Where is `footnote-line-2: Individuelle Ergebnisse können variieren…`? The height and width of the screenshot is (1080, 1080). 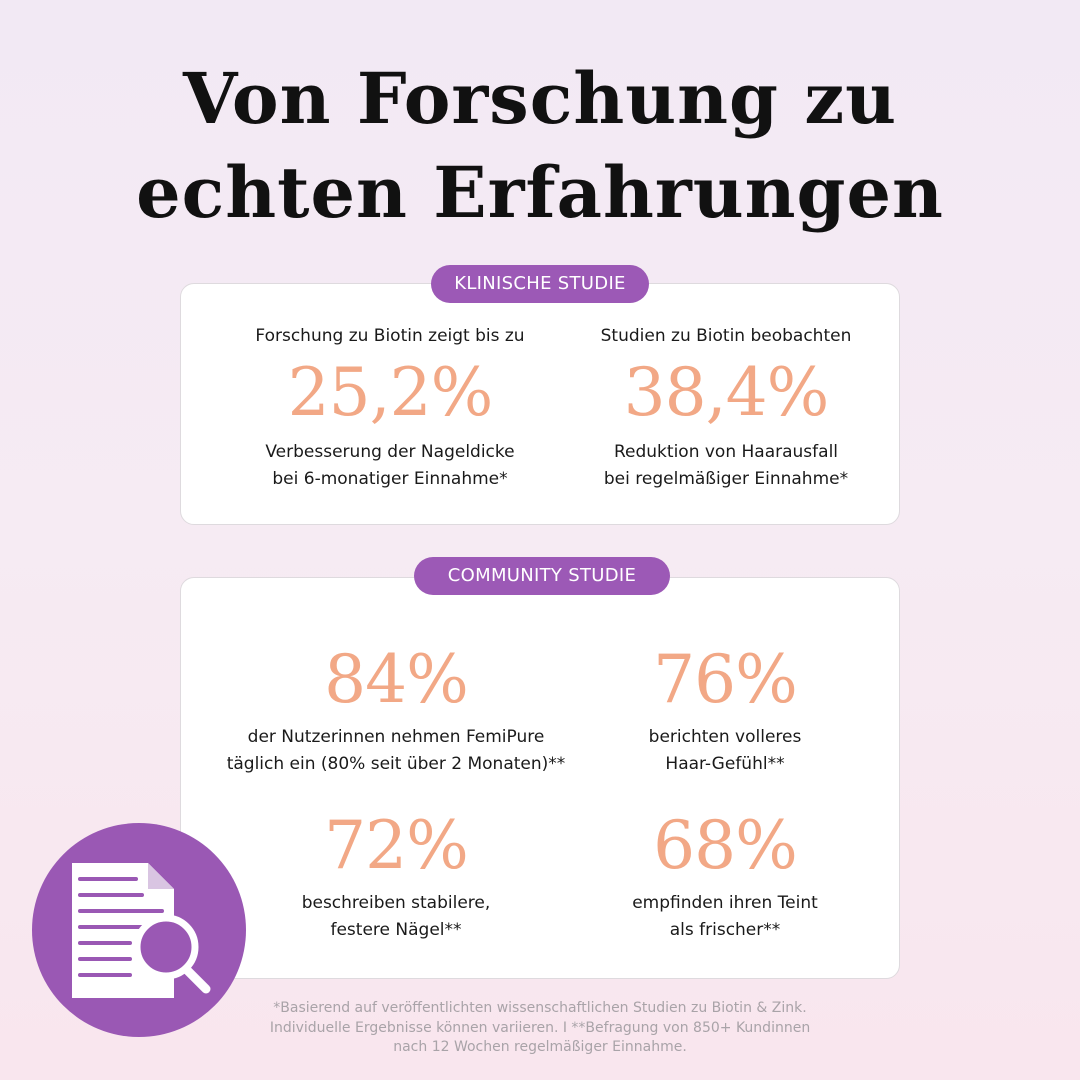
footnote-line-2: Individuelle Ergebnisse können variieren… is located at coordinates (540, 1027).